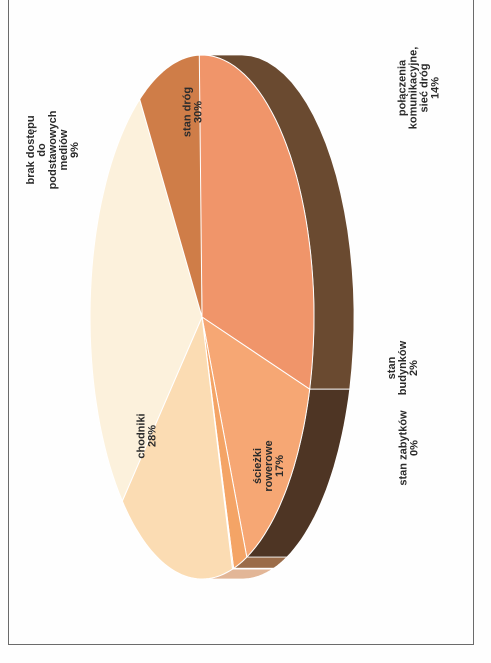  I want to click on data-label-line: sieć dróg, so click(425, 88).